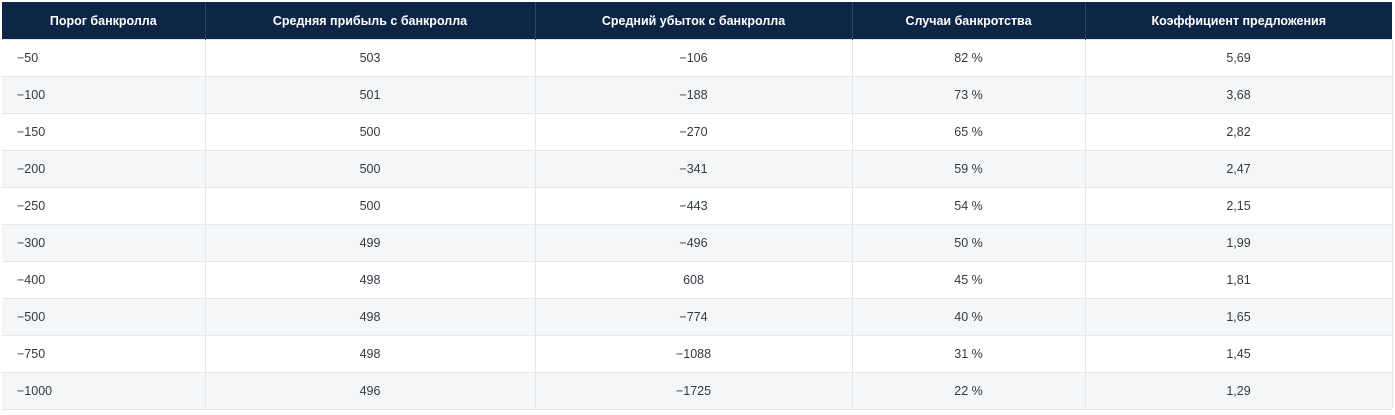  What do you see at coordinates (969, 317) in the screenshot?
I see `cell-bankruptcy-cases: 40 %` at bounding box center [969, 317].